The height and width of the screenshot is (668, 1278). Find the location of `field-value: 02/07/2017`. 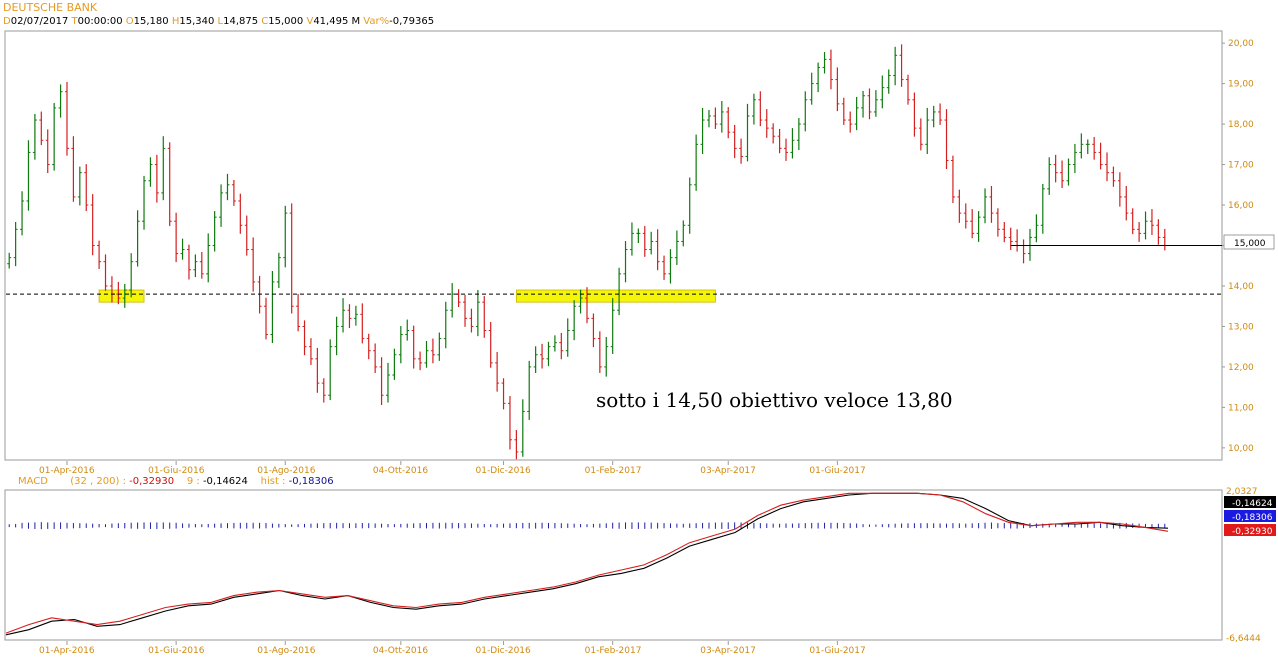

field-value: 02/07/2017 is located at coordinates (39, 21).